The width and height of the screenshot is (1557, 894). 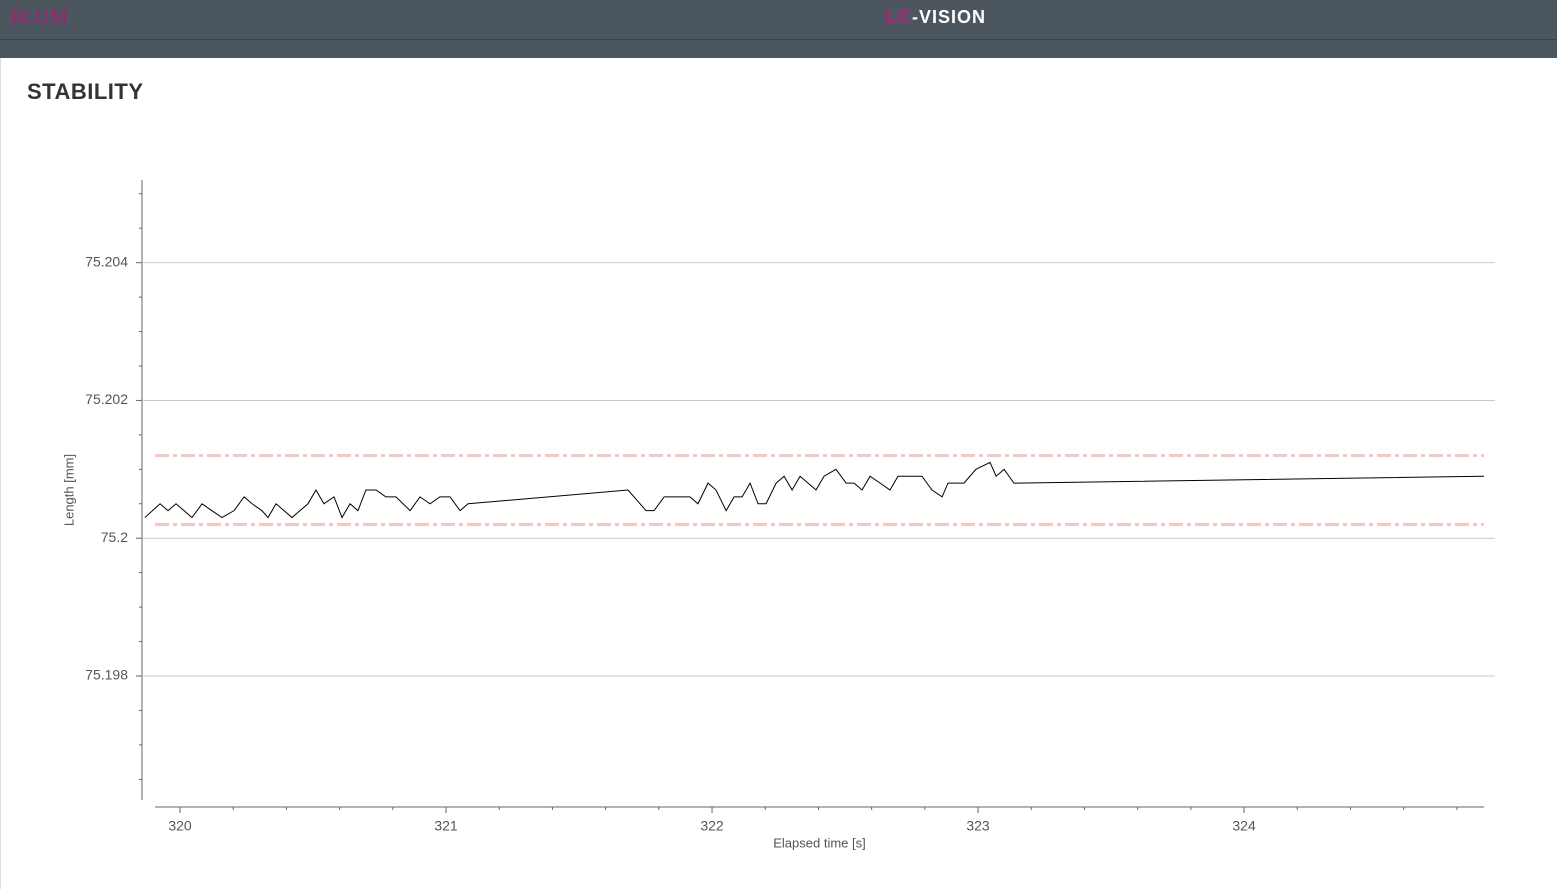 What do you see at coordinates (106, 261) in the screenshot?
I see `y-tick-label: 75.204` at bounding box center [106, 261].